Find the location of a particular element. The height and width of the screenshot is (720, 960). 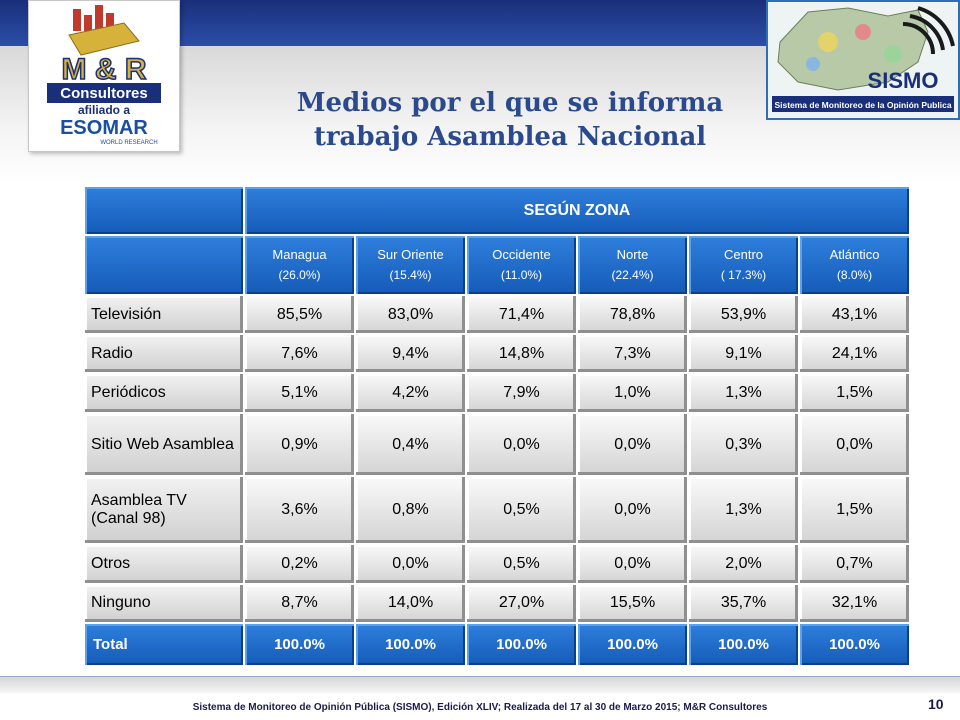

column-share: (15.4%) is located at coordinates (410, 275).